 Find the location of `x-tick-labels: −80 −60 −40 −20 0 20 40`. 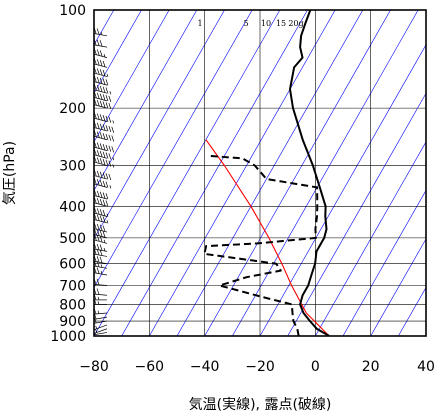

x-tick-labels: −80 −60 −40 −20 0 20 40 is located at coordinates (257, 367).